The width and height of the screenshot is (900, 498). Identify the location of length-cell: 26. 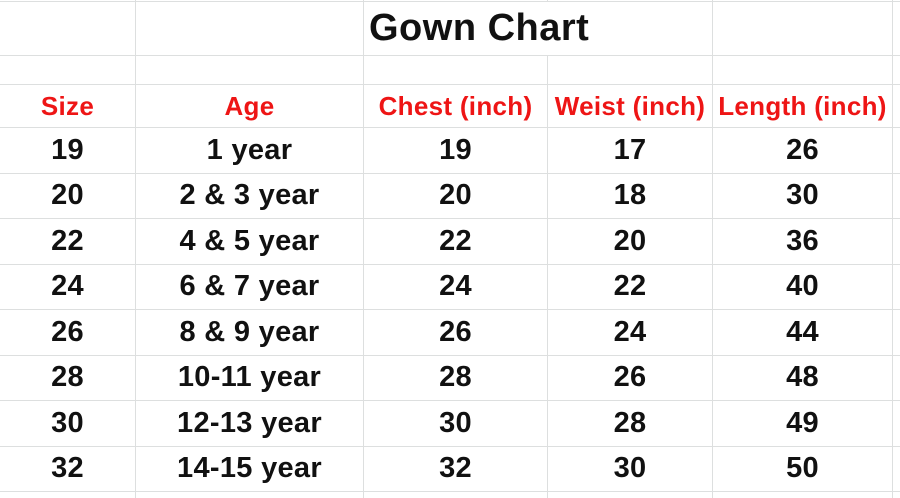
(803, 151).